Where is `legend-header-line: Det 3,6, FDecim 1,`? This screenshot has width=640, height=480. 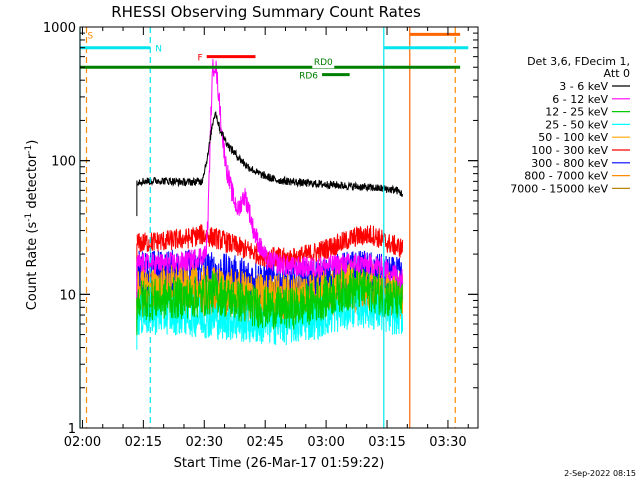
legend-header-line: Det 3,6, FDecim 1, is located at coordinates (578, 61).